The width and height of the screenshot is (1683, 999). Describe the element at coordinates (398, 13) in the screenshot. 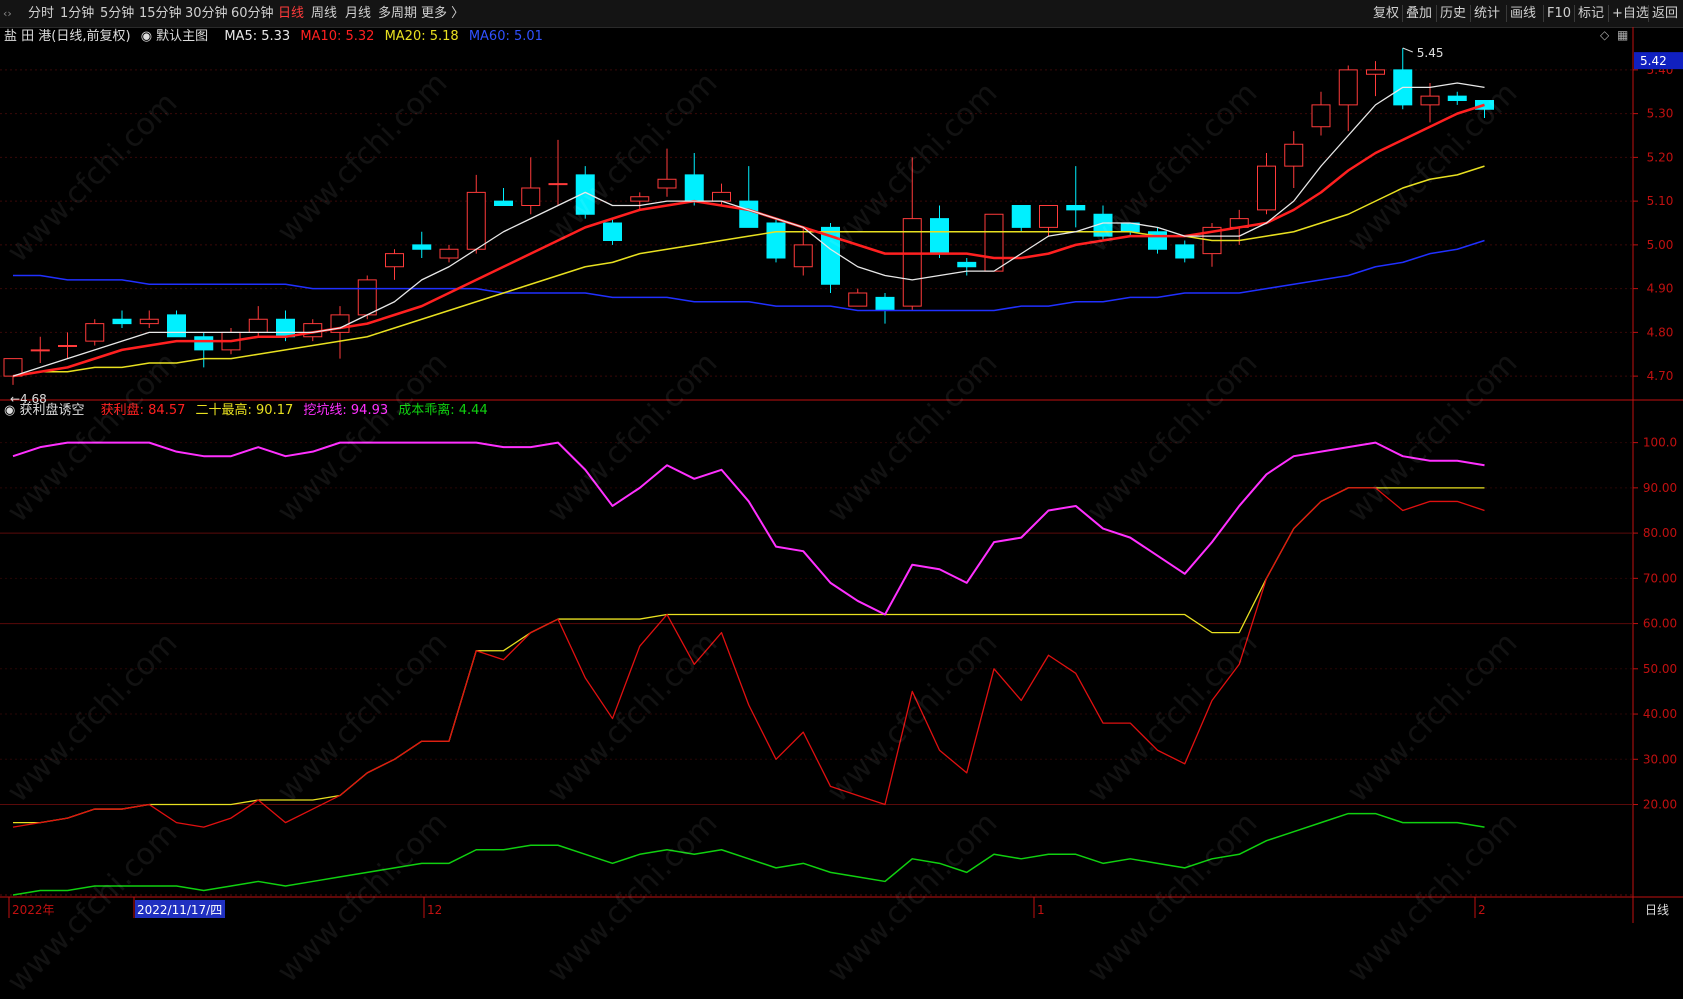

I see `period-tab-9: 多周期` at that location.